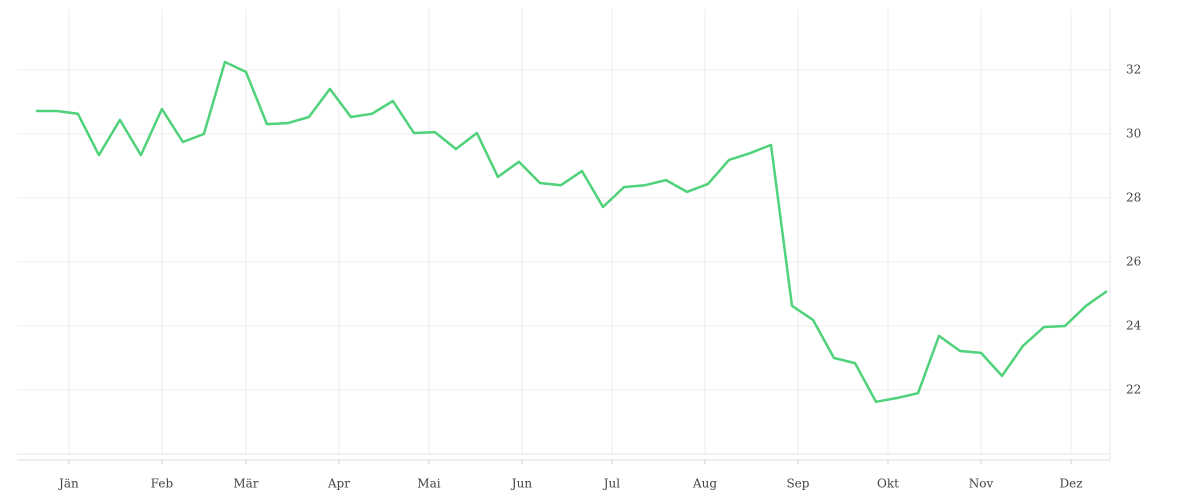 The width and height of the screenshot is (1200, 500). I want to click on y-tick-label: 26, so click(1133, 262).